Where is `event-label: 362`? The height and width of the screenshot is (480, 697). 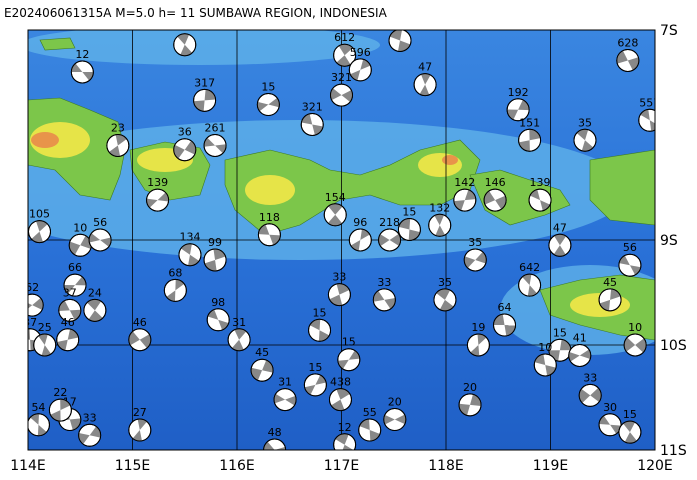
event-label: 362 is located at coordinates (184, 27).